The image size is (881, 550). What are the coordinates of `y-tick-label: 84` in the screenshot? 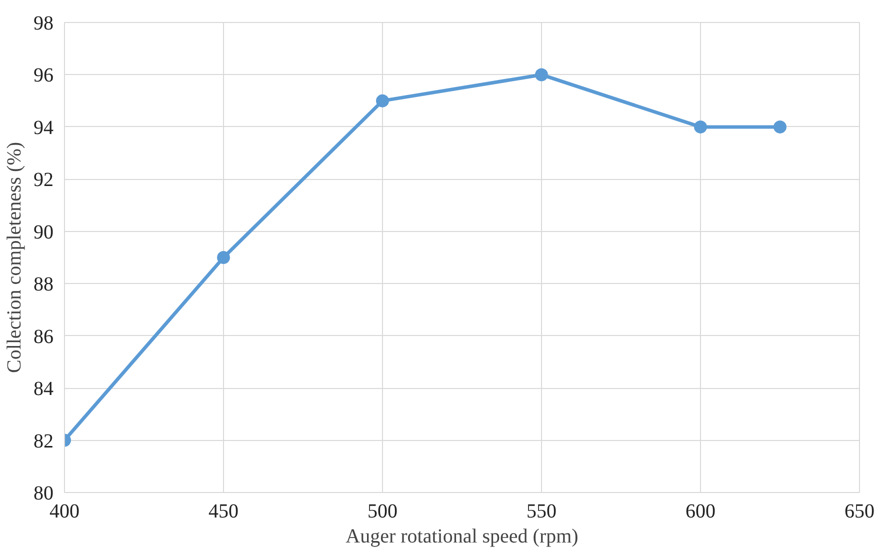 It's located at (44, 389).